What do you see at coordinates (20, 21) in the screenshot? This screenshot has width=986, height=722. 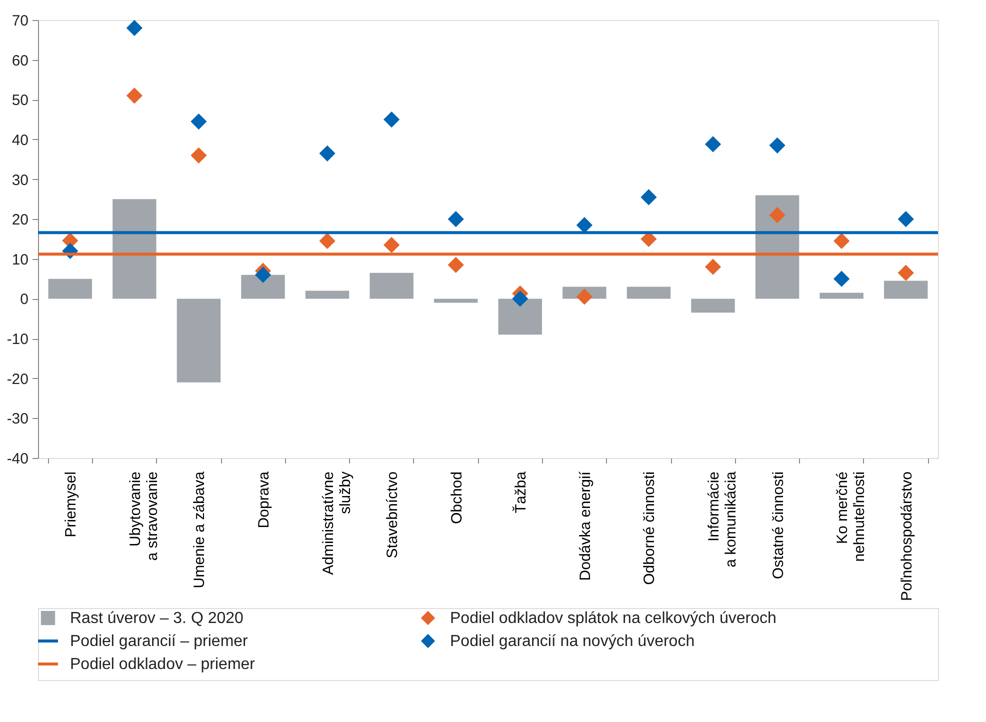 I see `y-tick-label: 70` at bounding box center [20, 21].